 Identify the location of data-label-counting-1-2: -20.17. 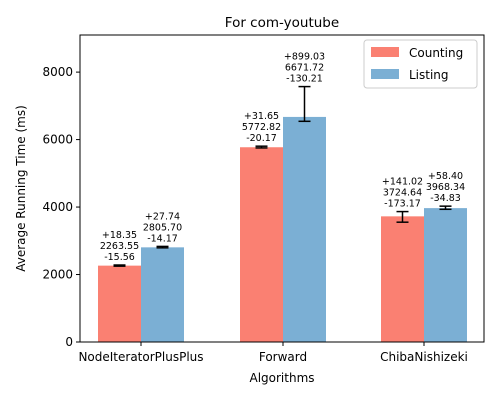
(261, 138).